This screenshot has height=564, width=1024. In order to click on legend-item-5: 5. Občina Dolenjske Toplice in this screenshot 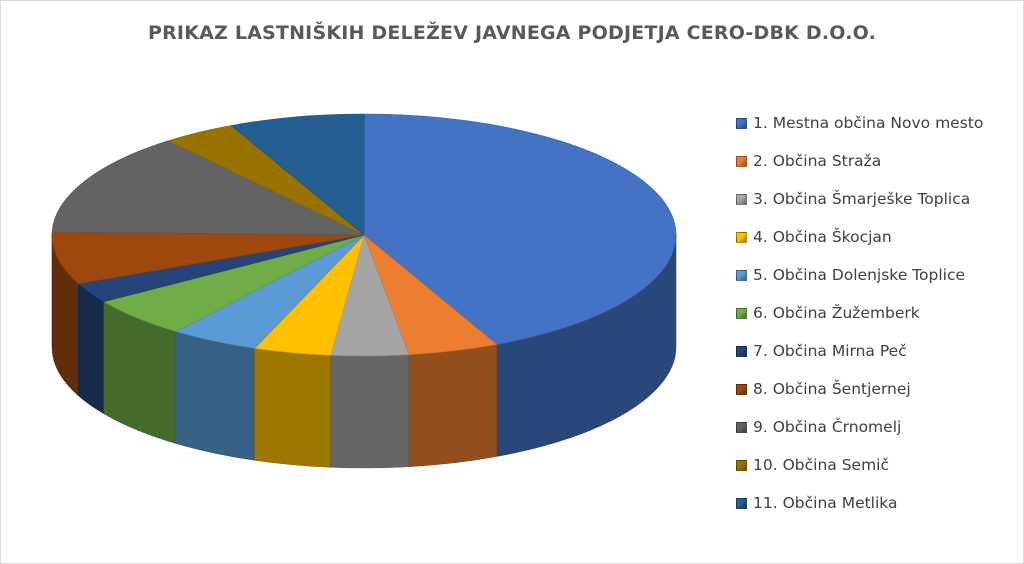, I will do `click(859, 275)`.